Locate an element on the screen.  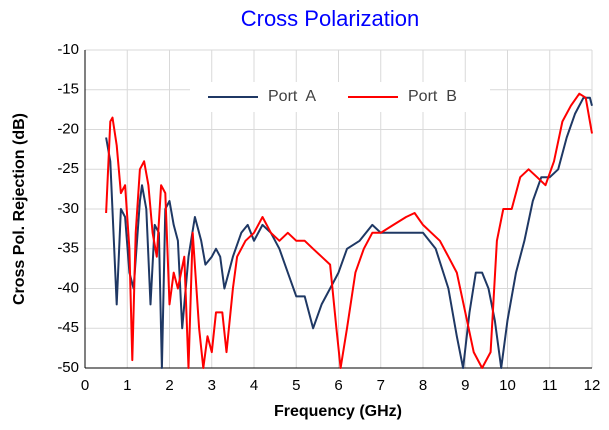
x-tick-label: 4 is located at coordinates (254, 385).